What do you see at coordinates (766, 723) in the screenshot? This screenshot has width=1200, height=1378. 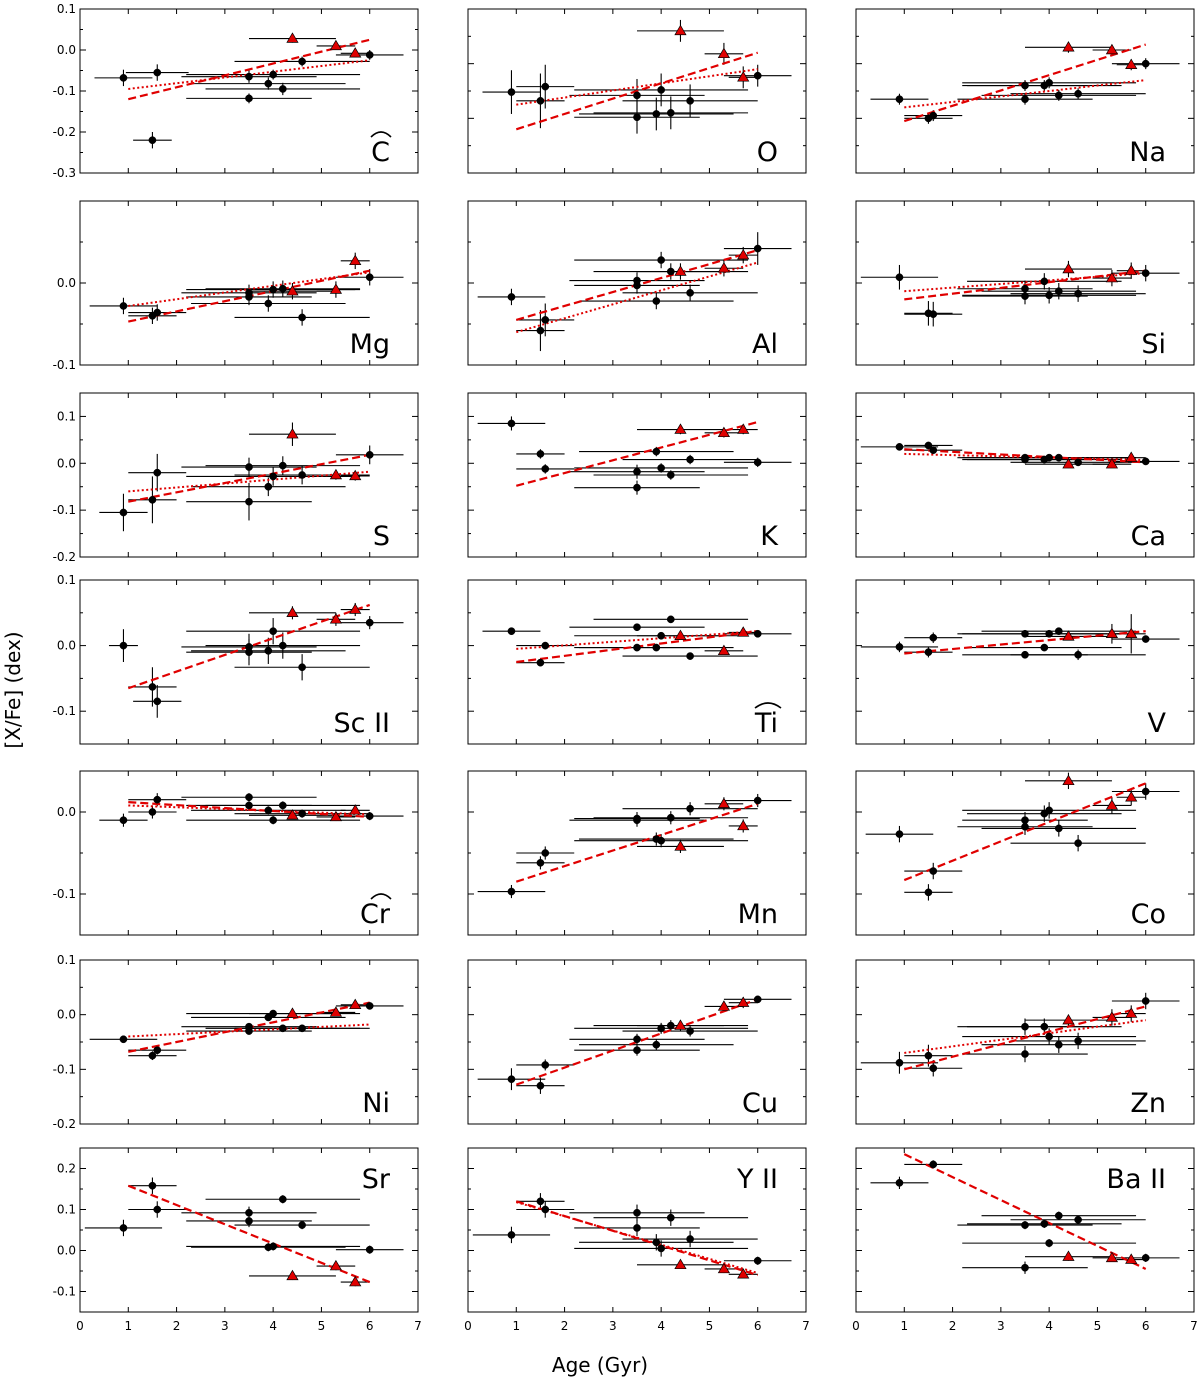 I see `element-label: Ti` at bounding box center [766, 723].